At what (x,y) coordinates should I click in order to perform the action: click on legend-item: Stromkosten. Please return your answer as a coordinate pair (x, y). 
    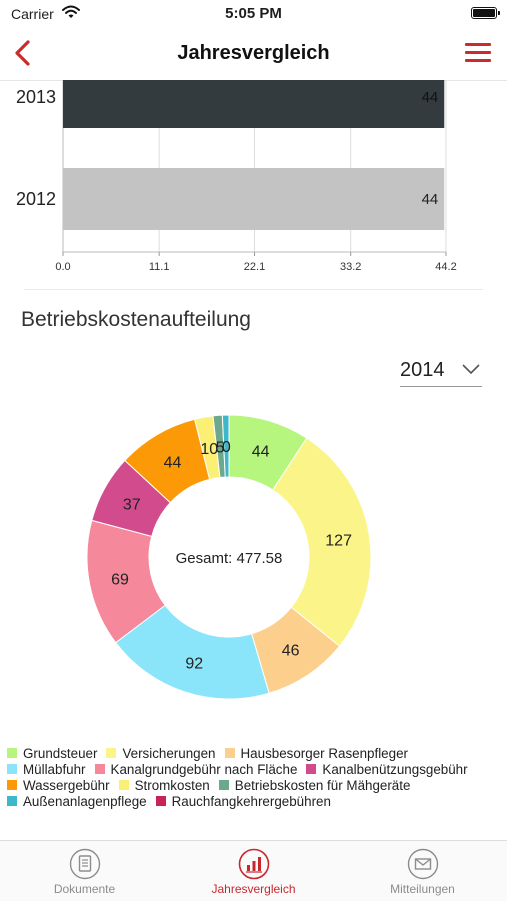
    Looking at the image, I should click on (164, 785).